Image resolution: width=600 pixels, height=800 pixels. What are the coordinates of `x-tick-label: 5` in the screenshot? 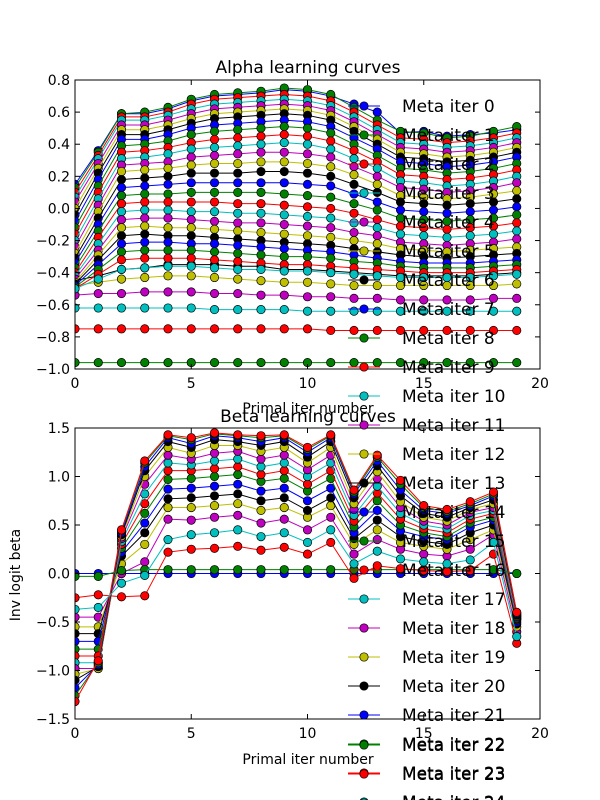 It's located at (191, 734).